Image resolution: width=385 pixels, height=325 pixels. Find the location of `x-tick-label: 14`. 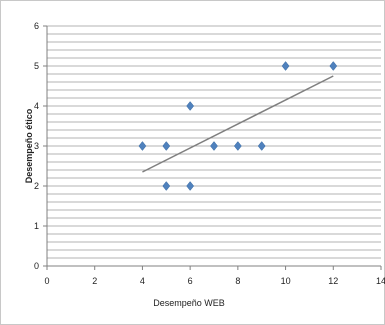

x-tick-label: 14 is located at coordinates (380, 281).